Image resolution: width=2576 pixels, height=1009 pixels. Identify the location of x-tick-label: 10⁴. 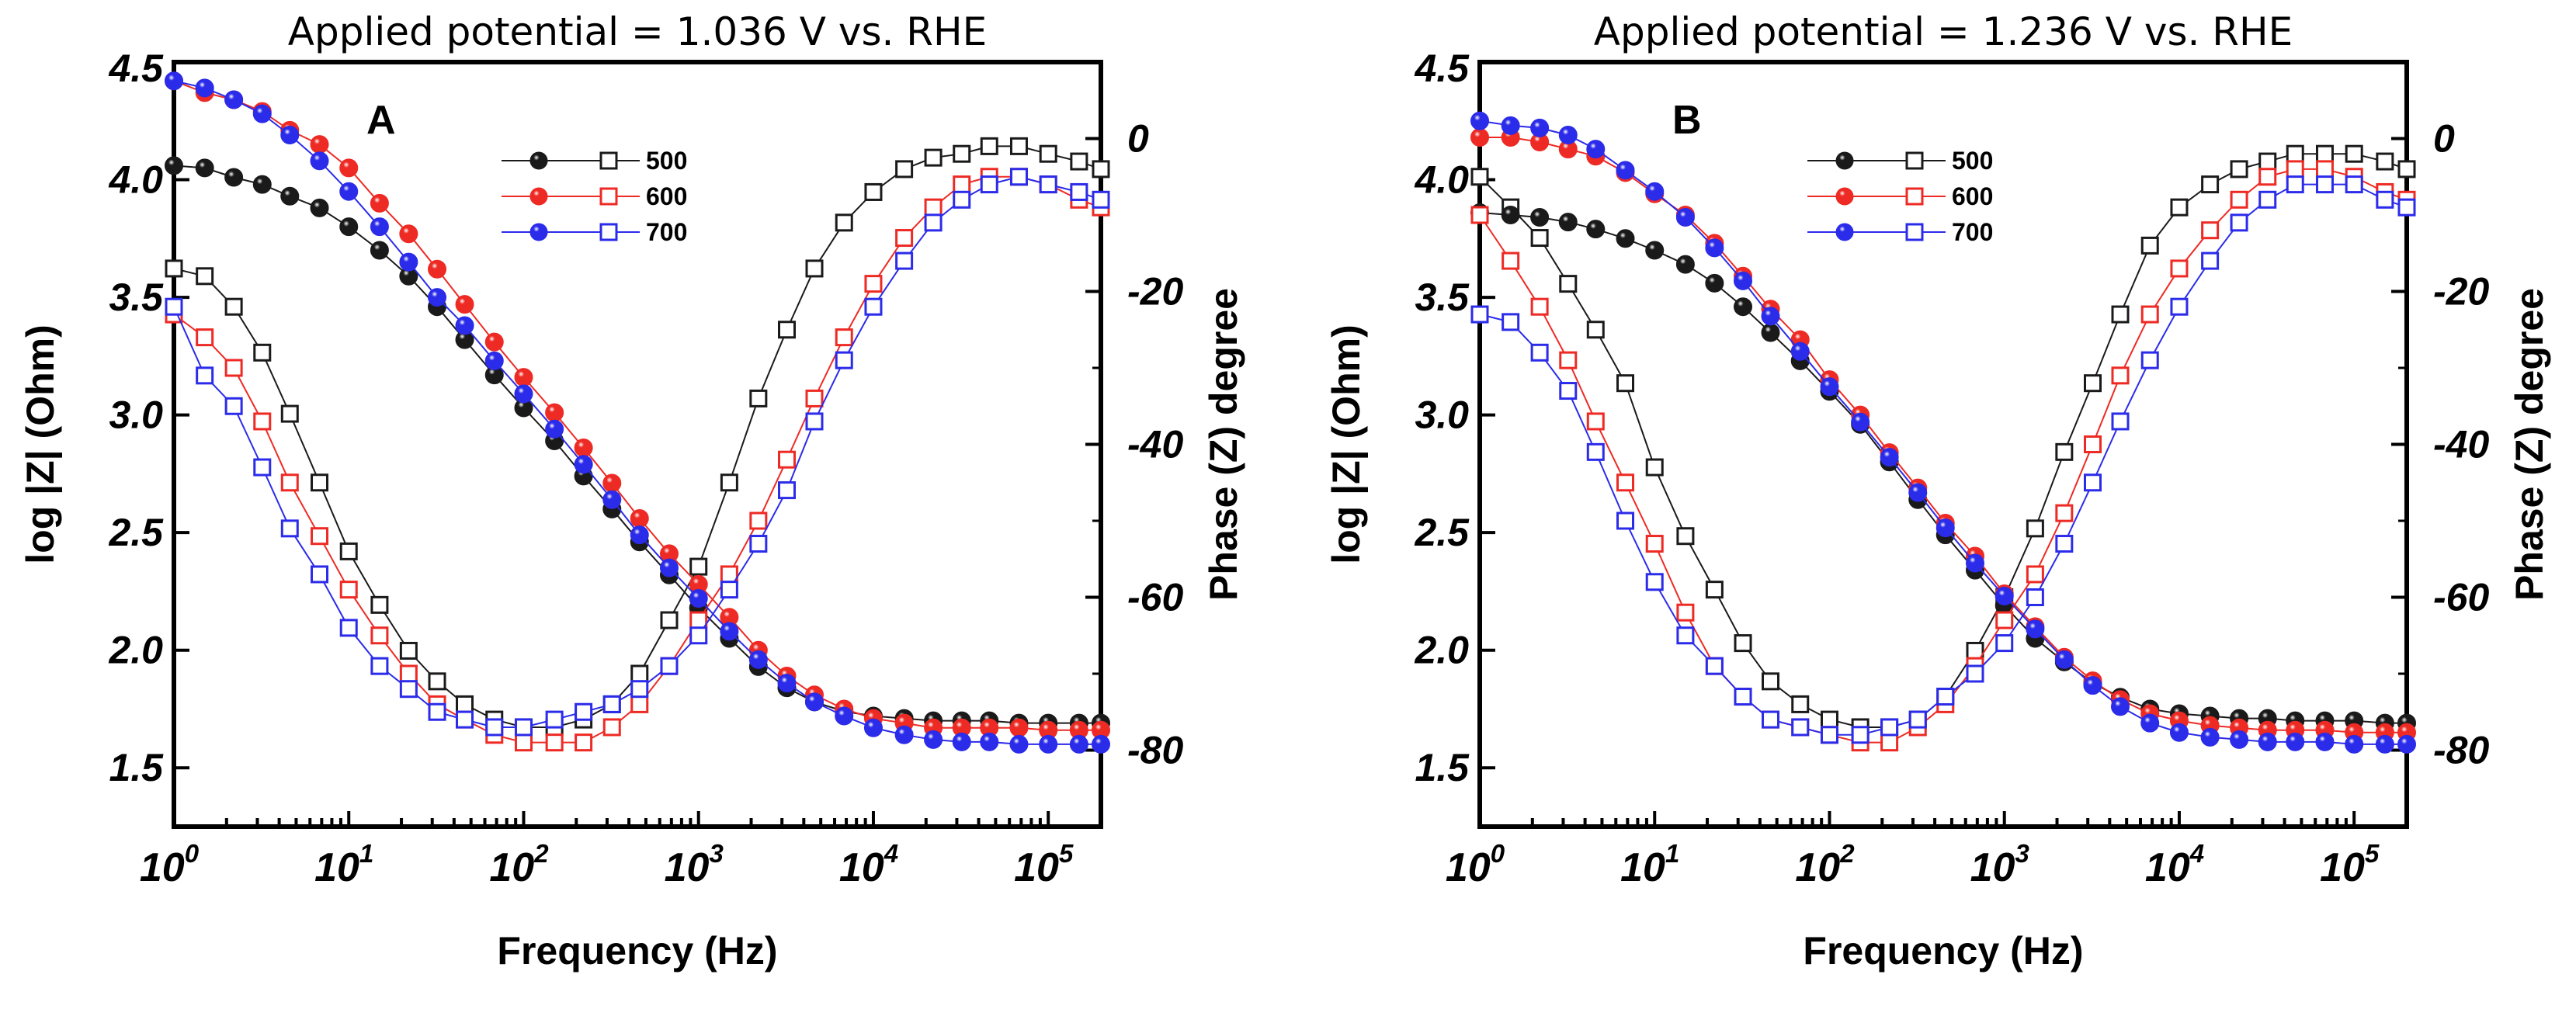
(868, 865).